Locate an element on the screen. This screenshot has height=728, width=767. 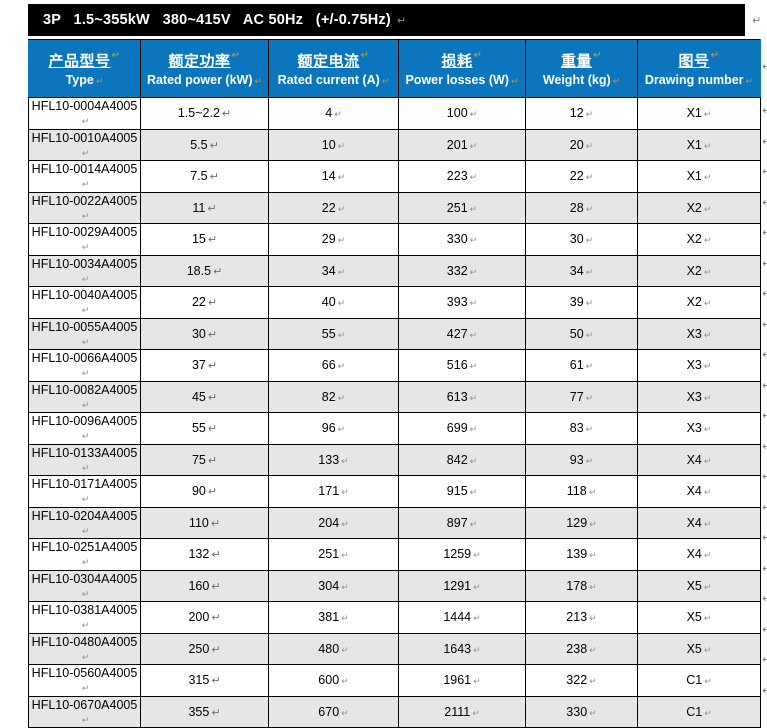
cell-weight-value: 77 is located at coordinates (576, 396).